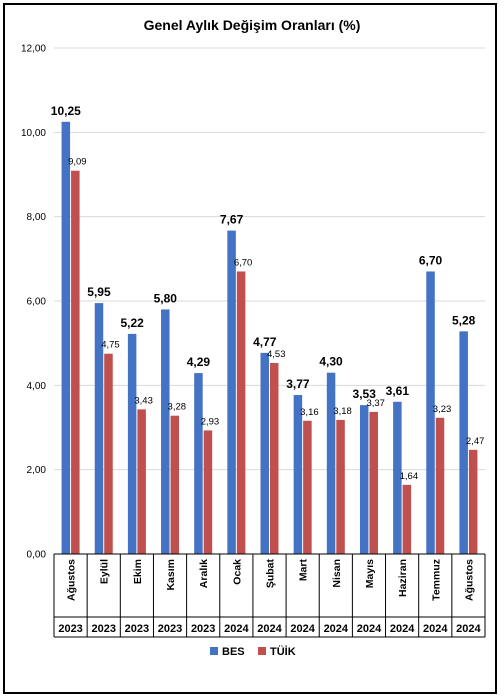 This screenshot has width=504, height=699. What do you see at coordinates (298, 384) in the screenshot?
I see `data-label-bes: 3,77` at bounding box center [298, 384].